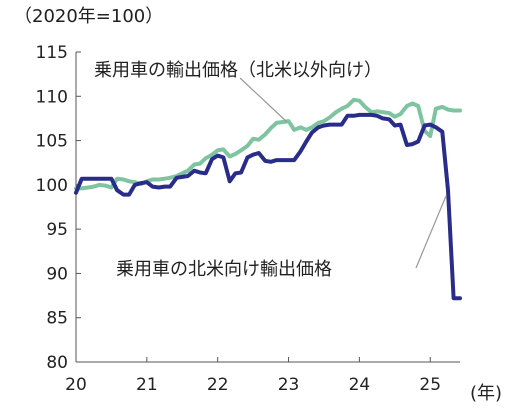 This screenshot has width=524, height=416. Describe the element at coordinates (147, 385) in the screenshot. I see `x-tick-label: 21` at that location.